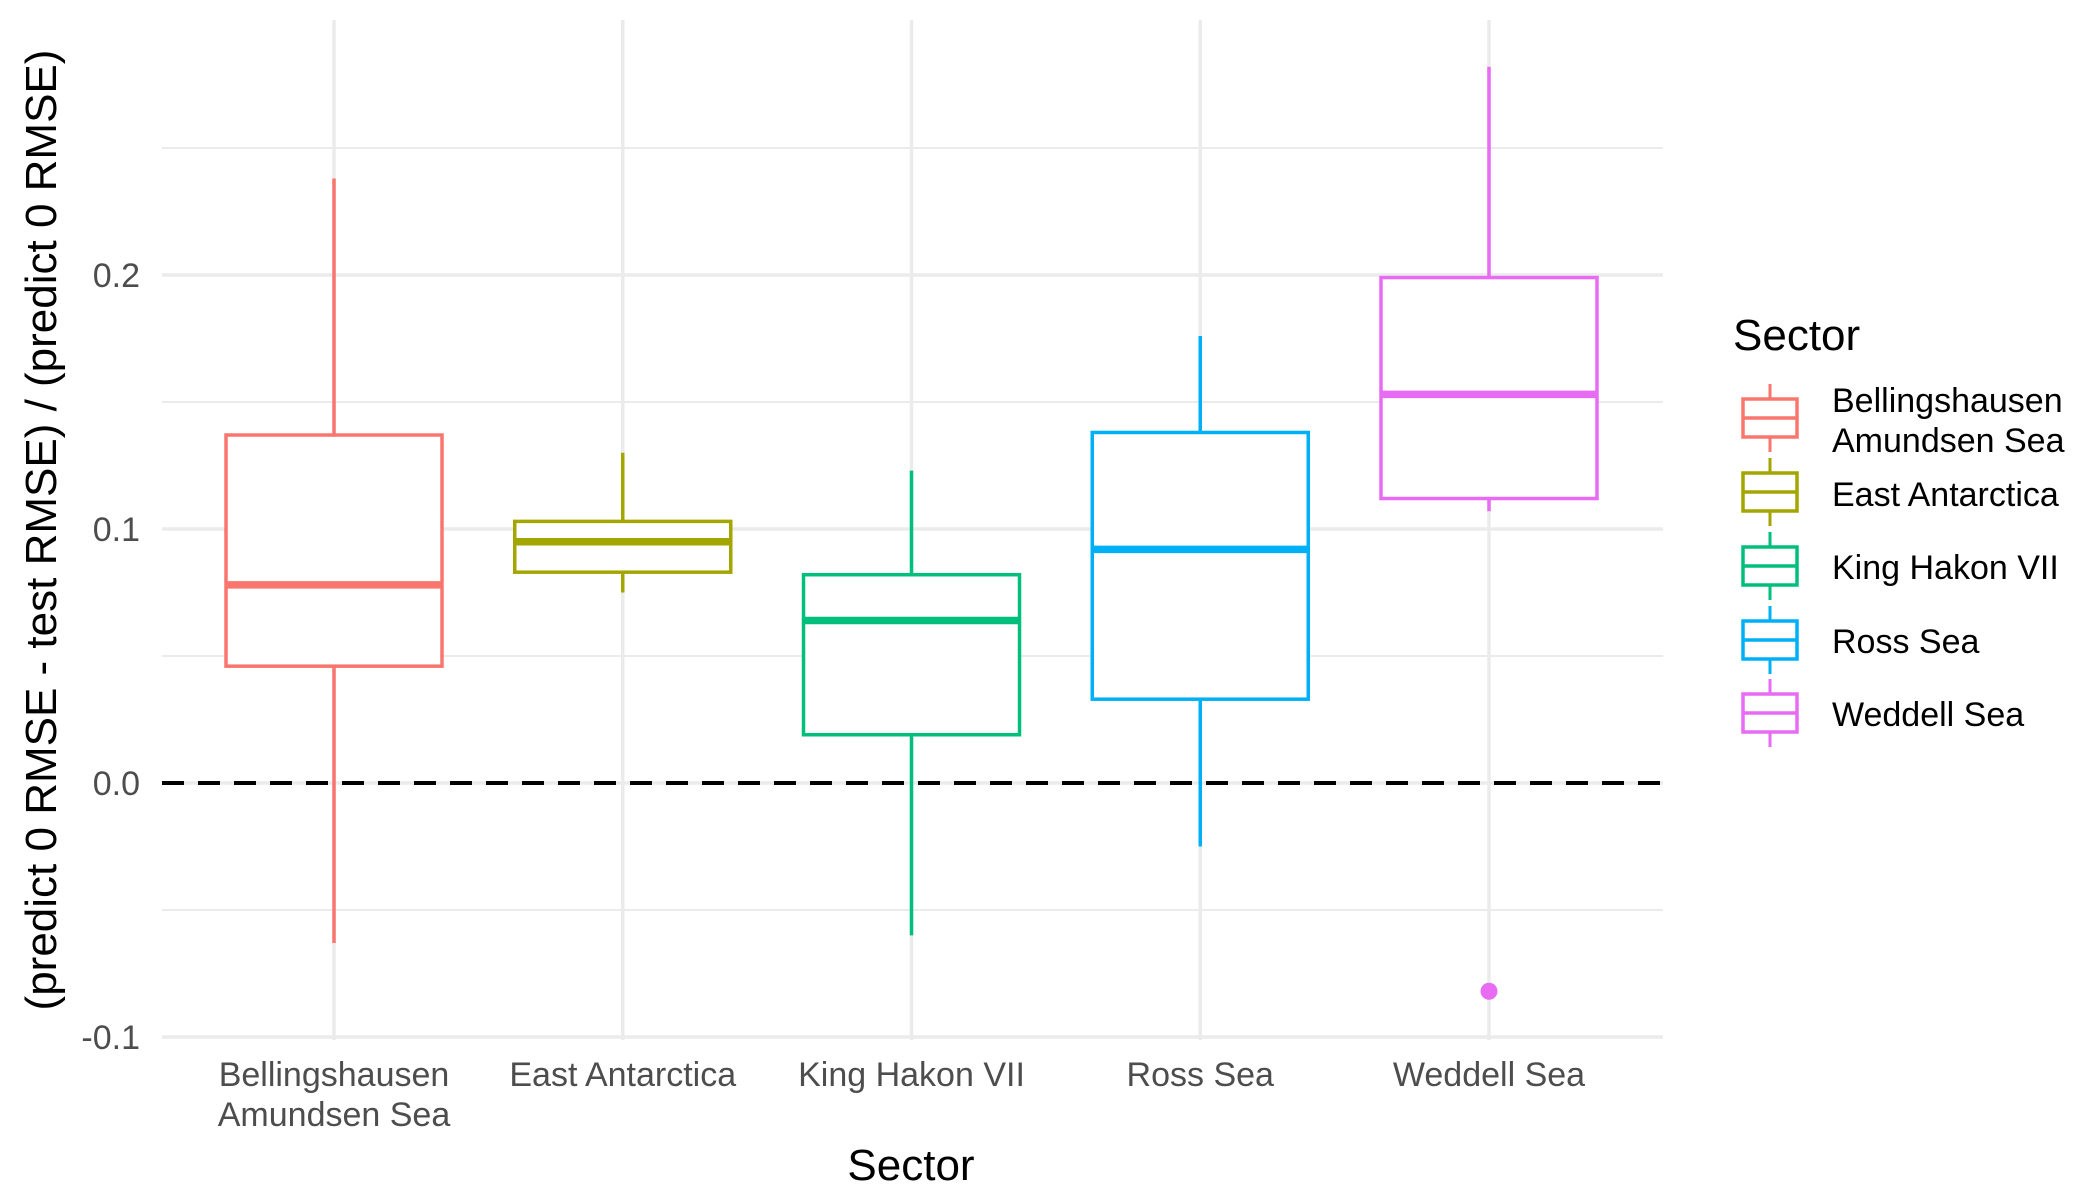 The image size is (2100, 1200). I want to click on box-east-antarctica, so click(623, 522).